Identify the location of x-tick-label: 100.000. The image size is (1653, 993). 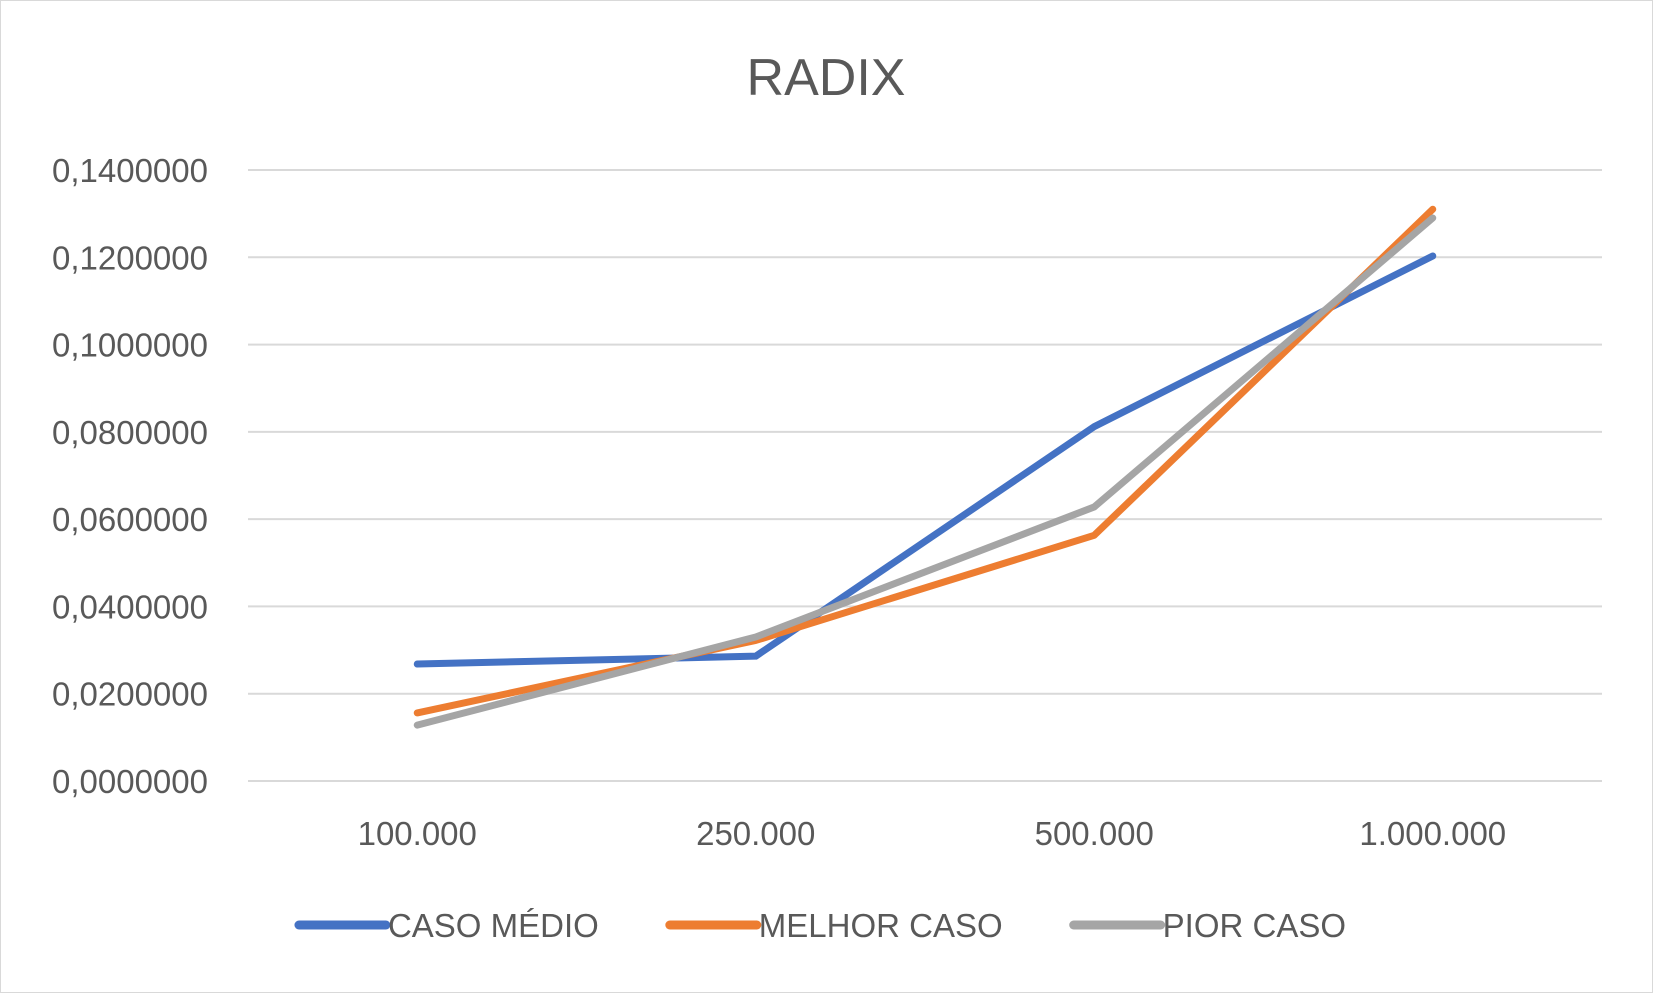
(417, 833).